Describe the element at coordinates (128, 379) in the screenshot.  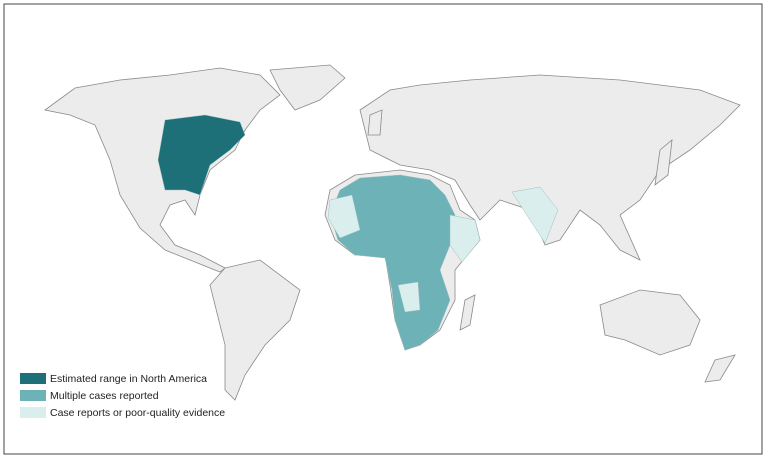
I see `legend-label: Estimated range in North America` at that location.